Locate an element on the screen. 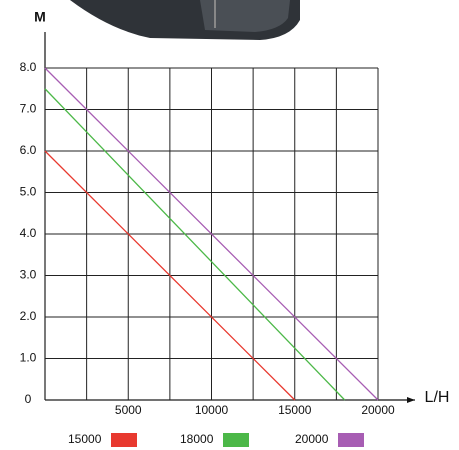 This screenshot has height=450, width=459. y-tick-label: 0 is located at coordinates (28, 399).